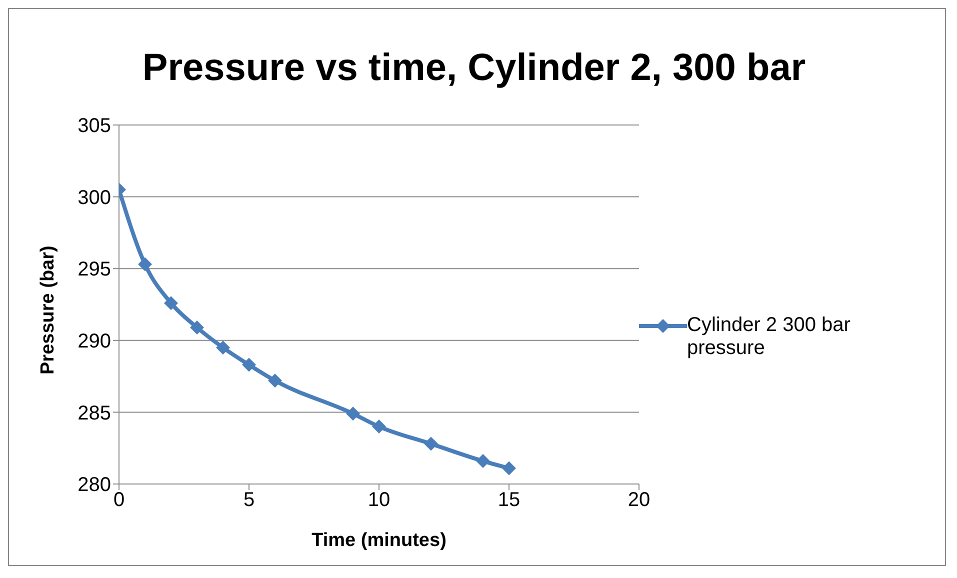 The image size is (957, 578). Describe the element at coordinates (94, 269) in the screenshot. I see `y-tick-label: 295` at that location.